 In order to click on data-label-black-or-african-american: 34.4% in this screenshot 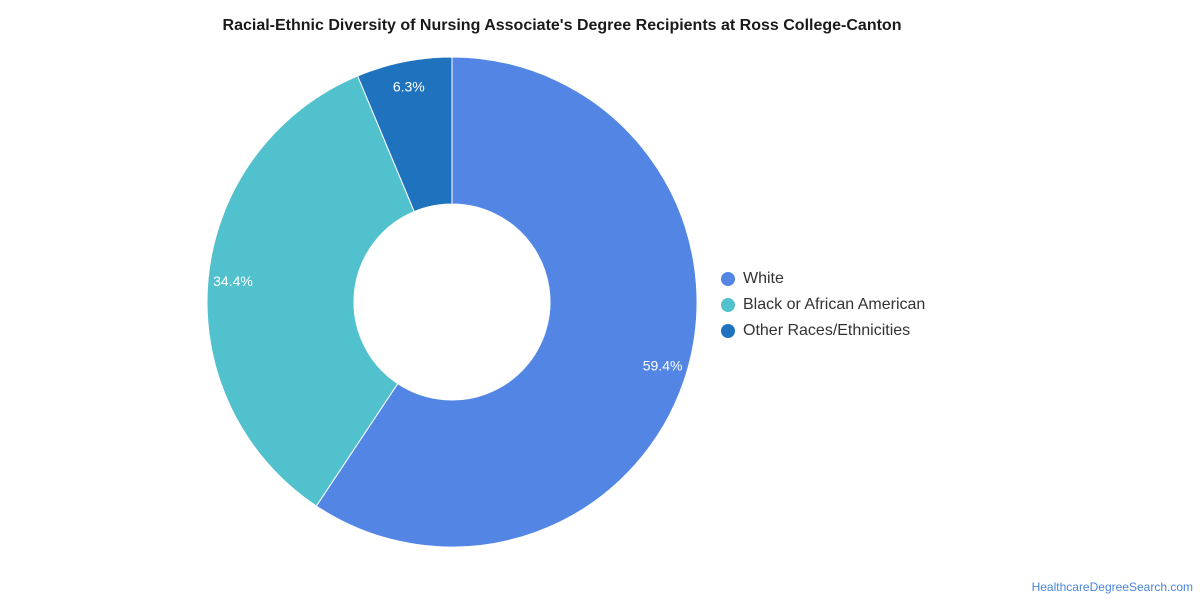, I will do `click(233, 281)`.